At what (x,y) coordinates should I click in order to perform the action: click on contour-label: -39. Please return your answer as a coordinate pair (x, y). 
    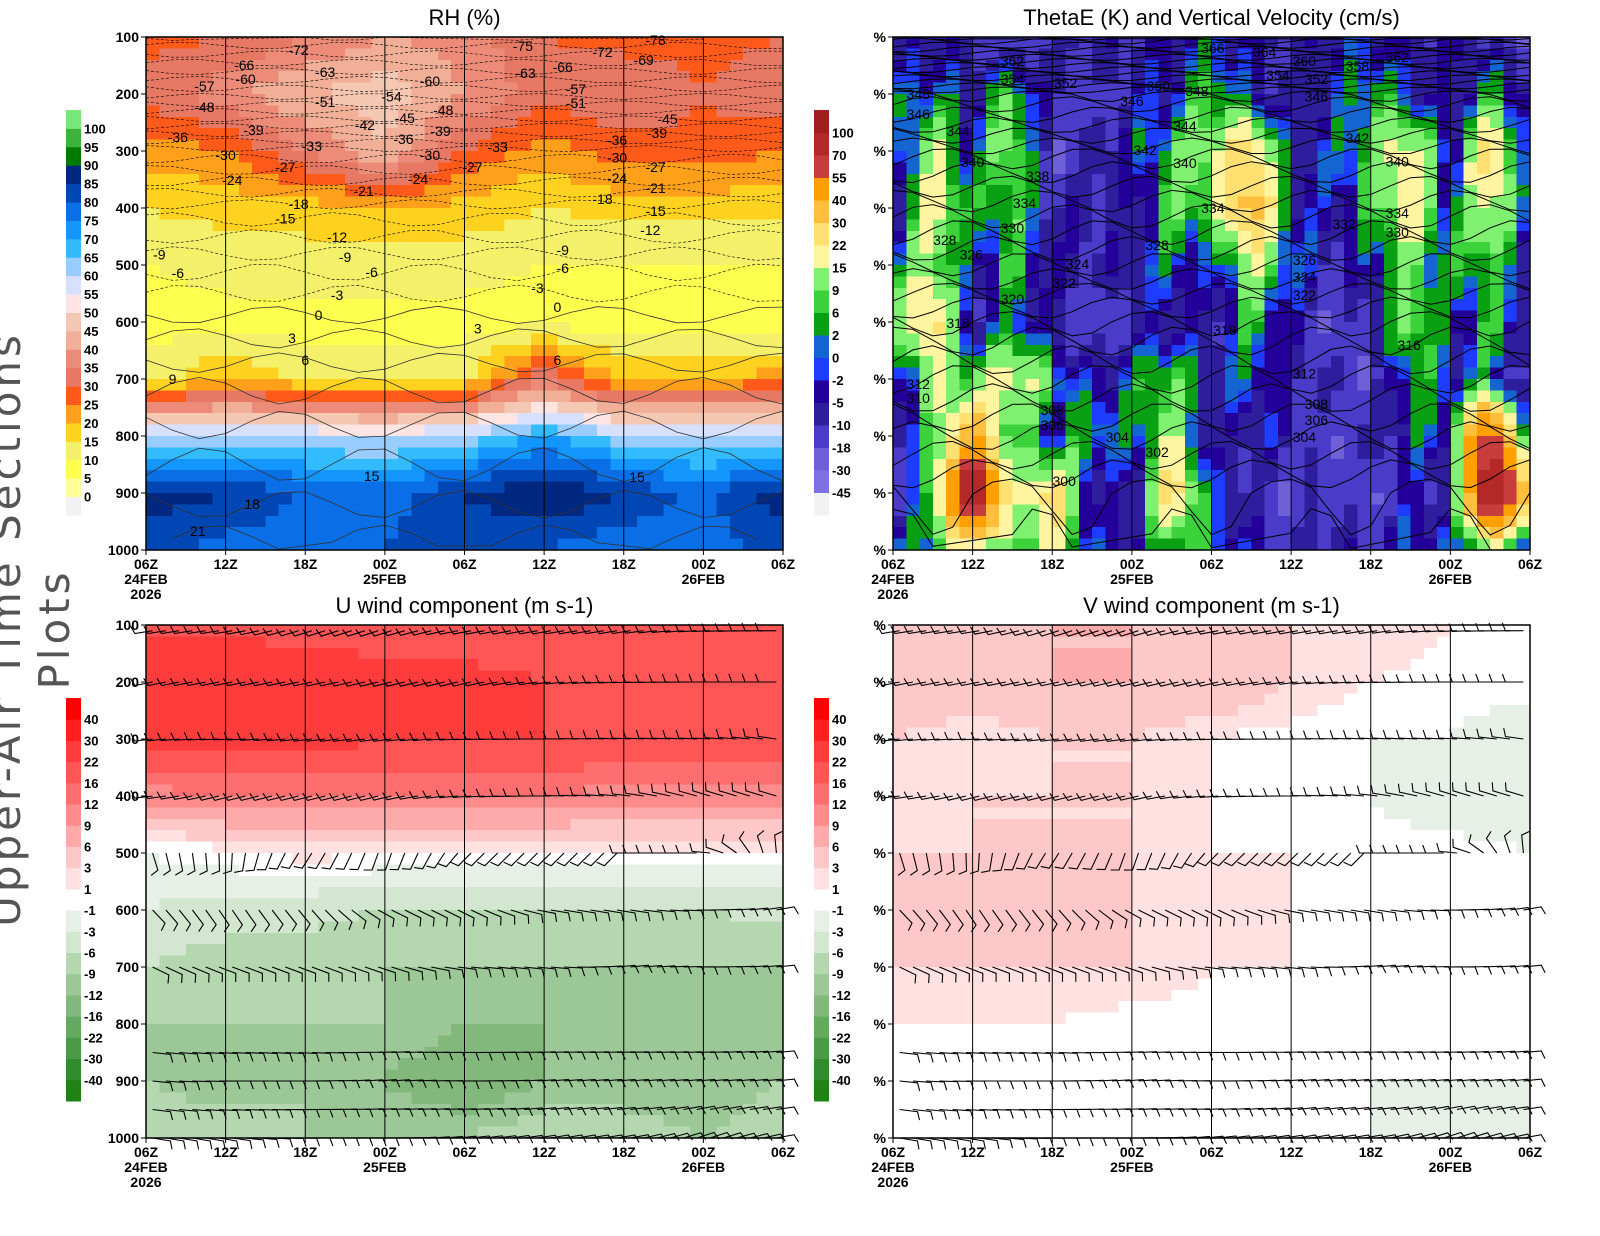
    Looking at the image, I should click on (440, 131).